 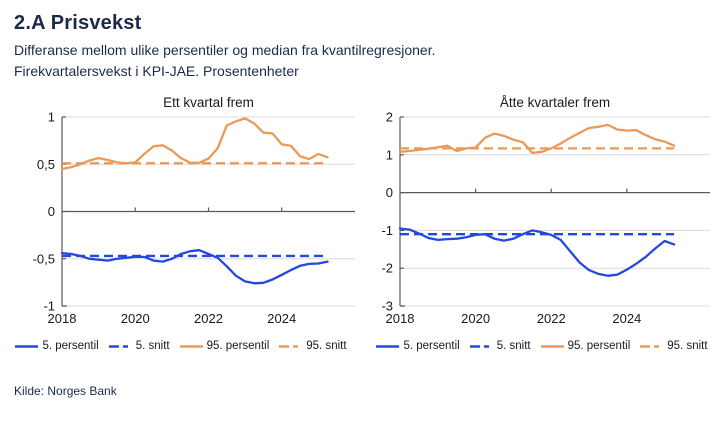 I want to click on y-tick-label: -0,5, so click(x=44, y=258).